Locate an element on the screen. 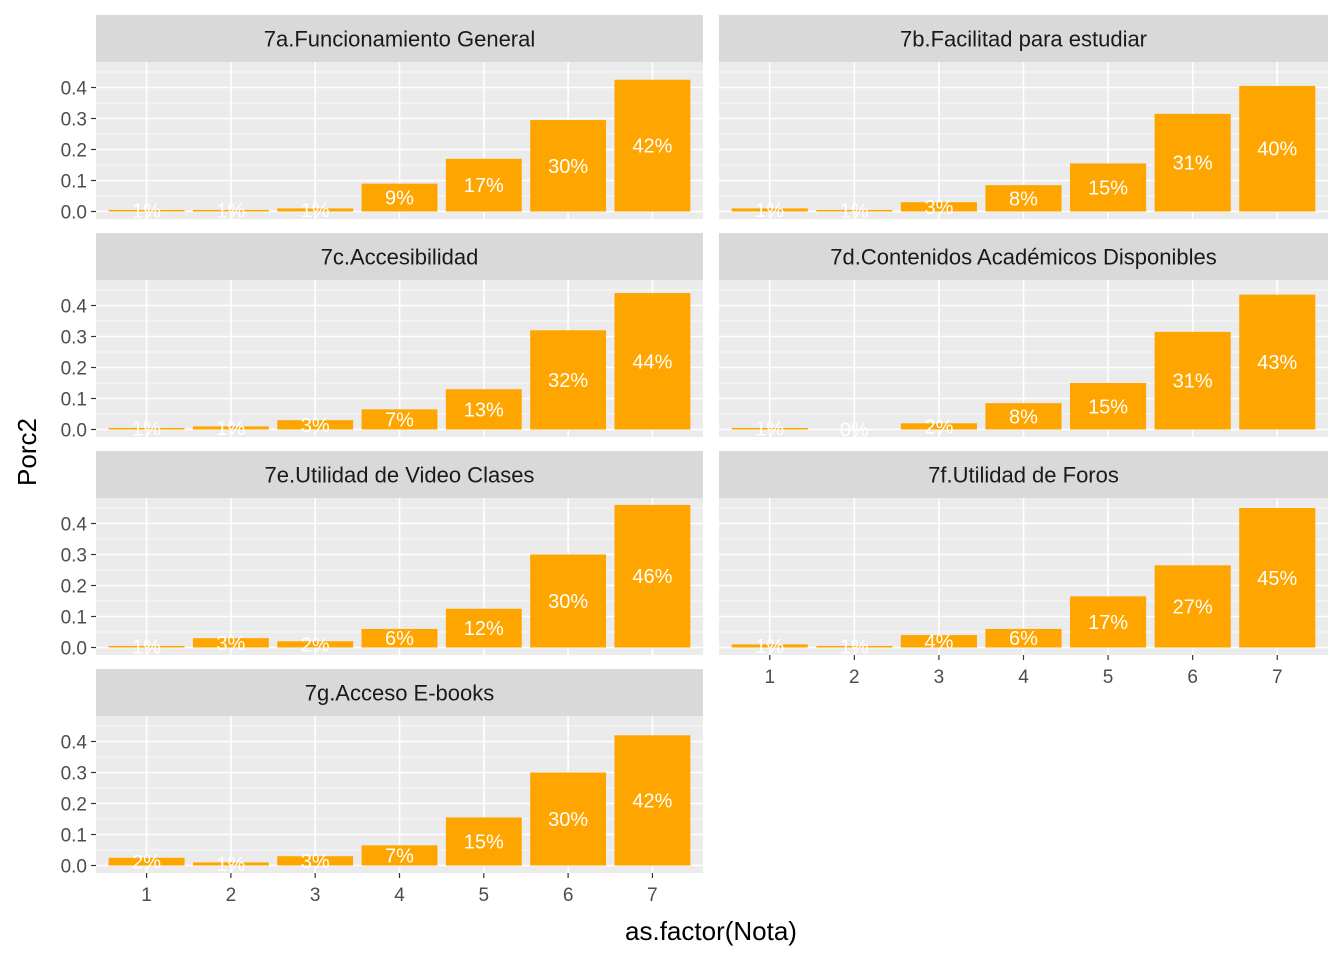 Image resolution: width=1344 pixels, height=960 pixels. bar-label: 45% is located at coordinates (1277, 579).